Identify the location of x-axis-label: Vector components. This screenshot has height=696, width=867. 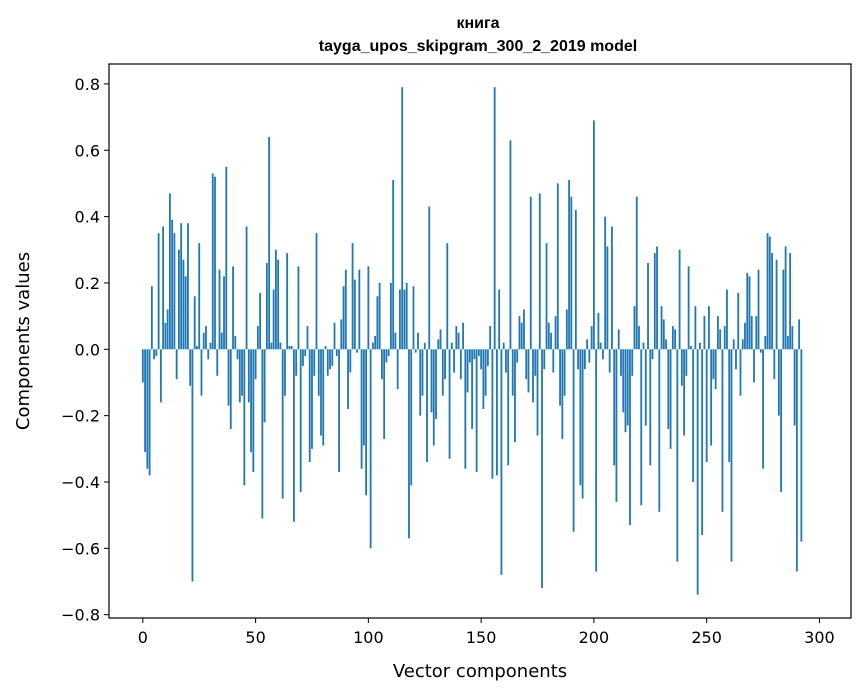
(480, 671).